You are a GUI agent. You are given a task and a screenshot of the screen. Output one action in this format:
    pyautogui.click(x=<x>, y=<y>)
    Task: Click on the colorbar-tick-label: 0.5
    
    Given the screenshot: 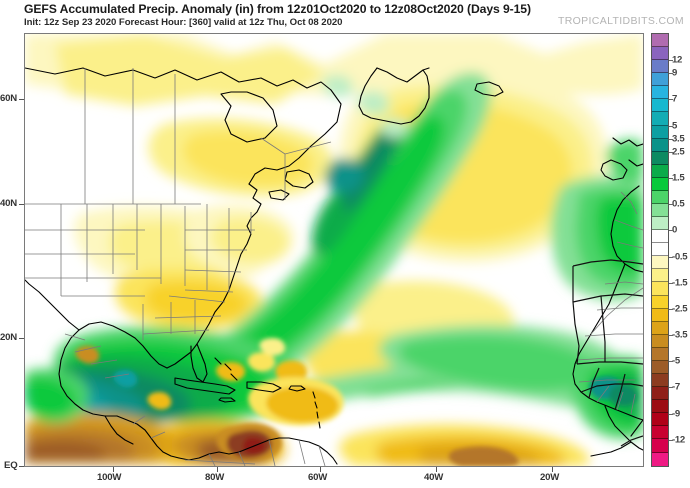 What is the action you would take?
    pyautogui.click(x=678, y=204)
    